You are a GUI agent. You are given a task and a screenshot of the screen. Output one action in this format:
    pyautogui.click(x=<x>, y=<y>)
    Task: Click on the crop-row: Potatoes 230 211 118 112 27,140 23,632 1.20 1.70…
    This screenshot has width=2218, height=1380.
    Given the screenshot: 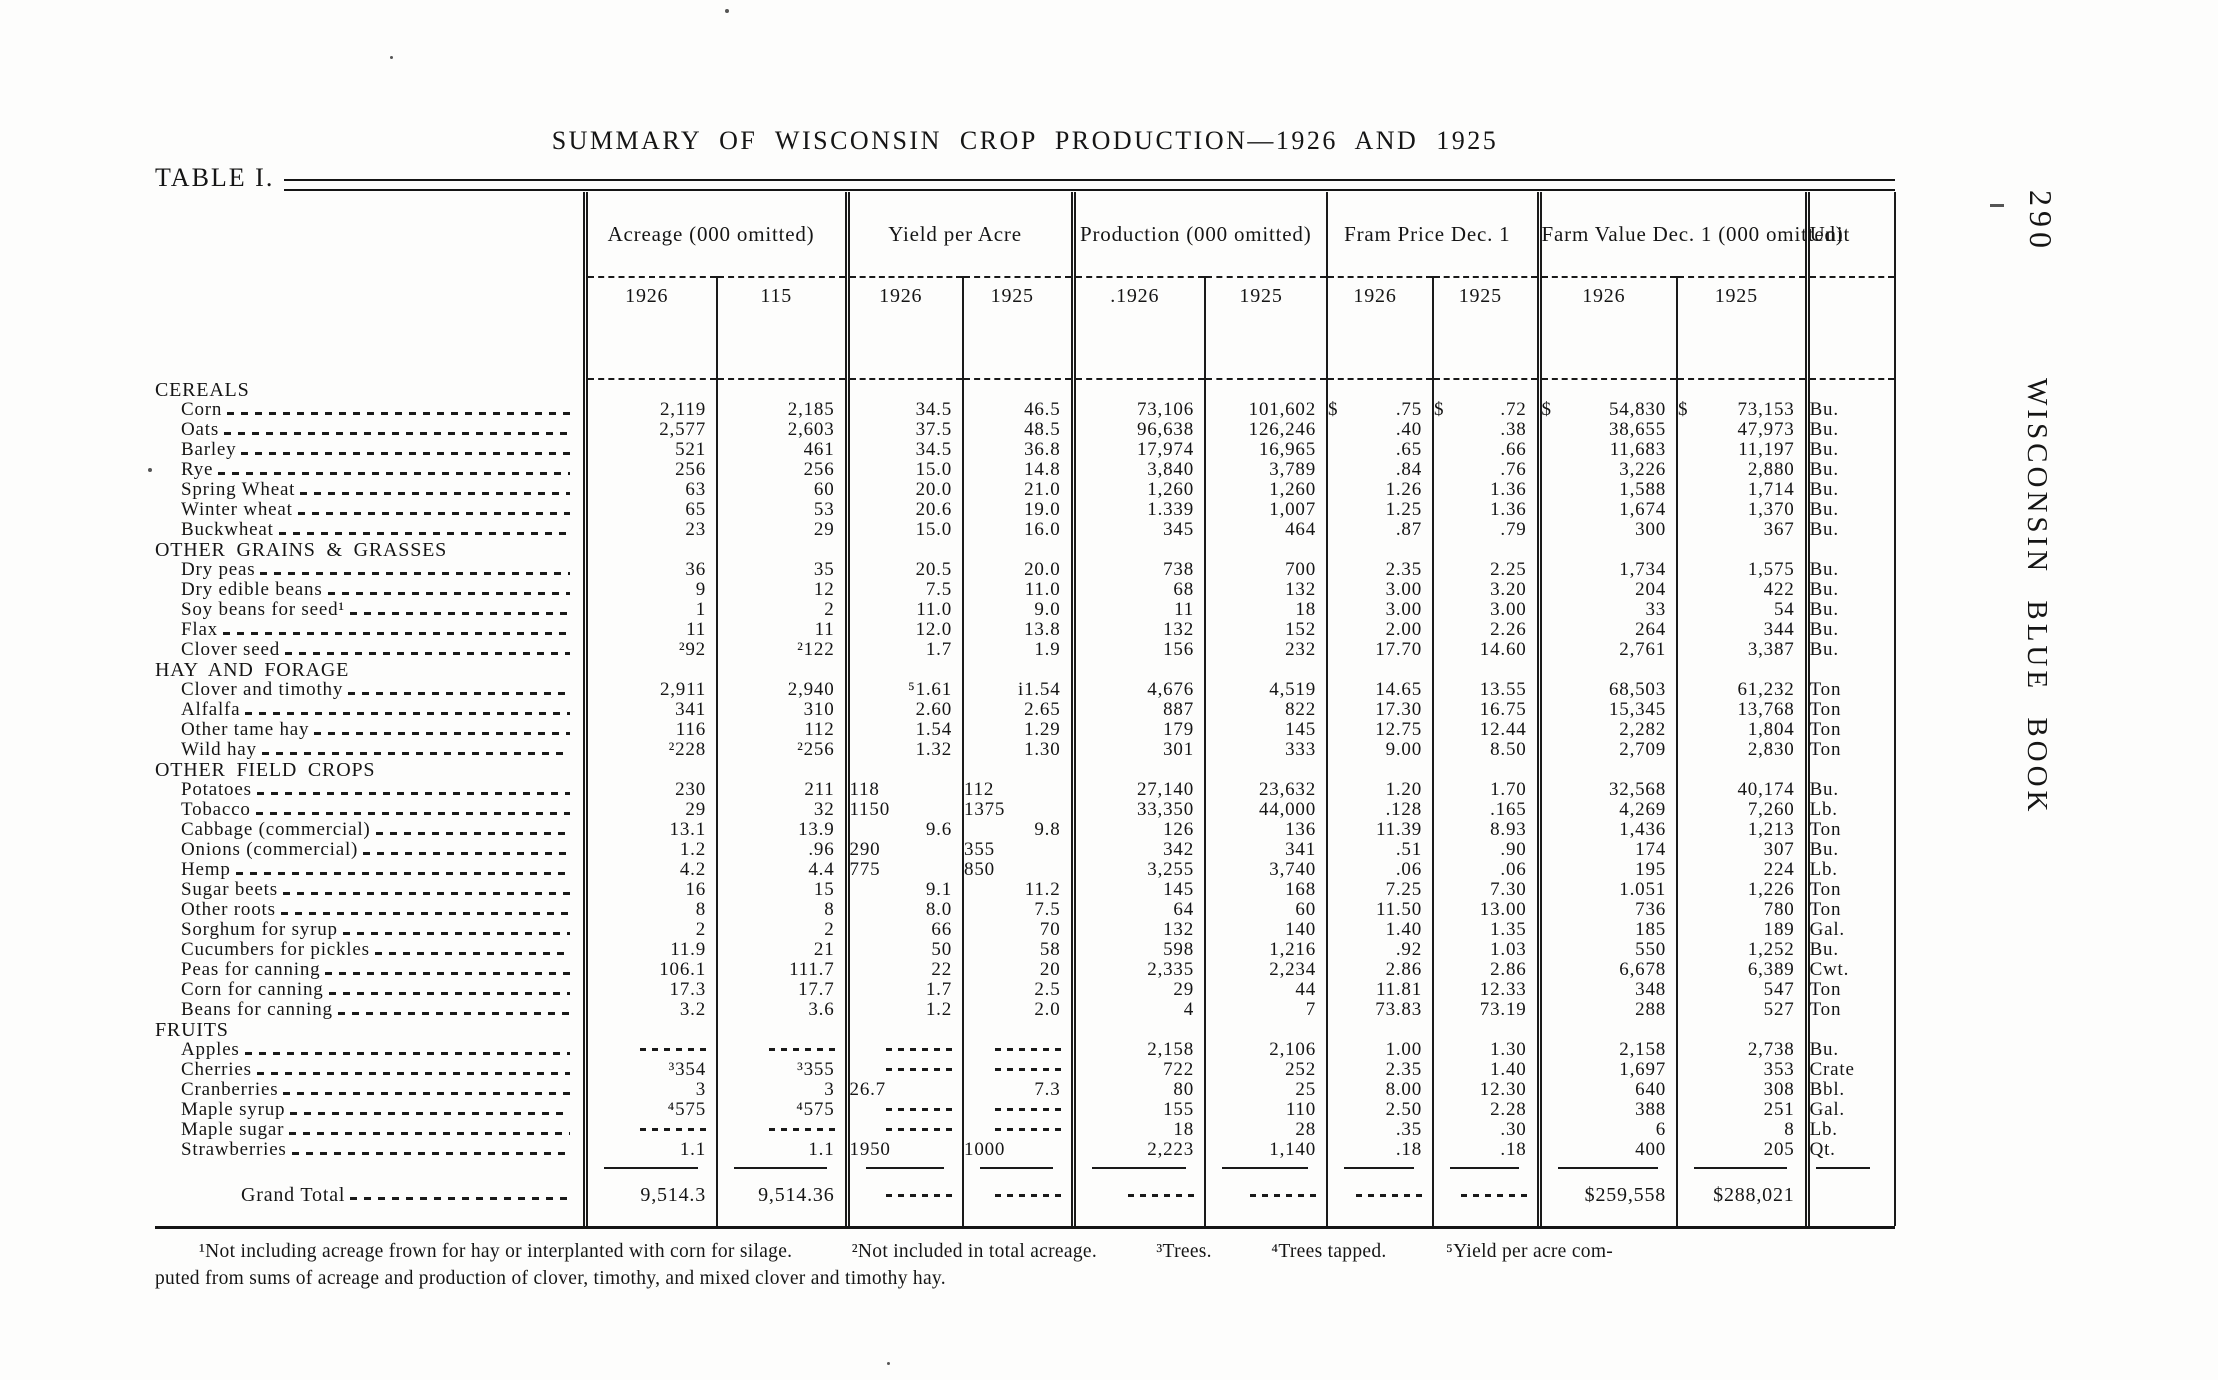 What is the action you would take?
    pyautogui.click(x=1026, y=790)
    